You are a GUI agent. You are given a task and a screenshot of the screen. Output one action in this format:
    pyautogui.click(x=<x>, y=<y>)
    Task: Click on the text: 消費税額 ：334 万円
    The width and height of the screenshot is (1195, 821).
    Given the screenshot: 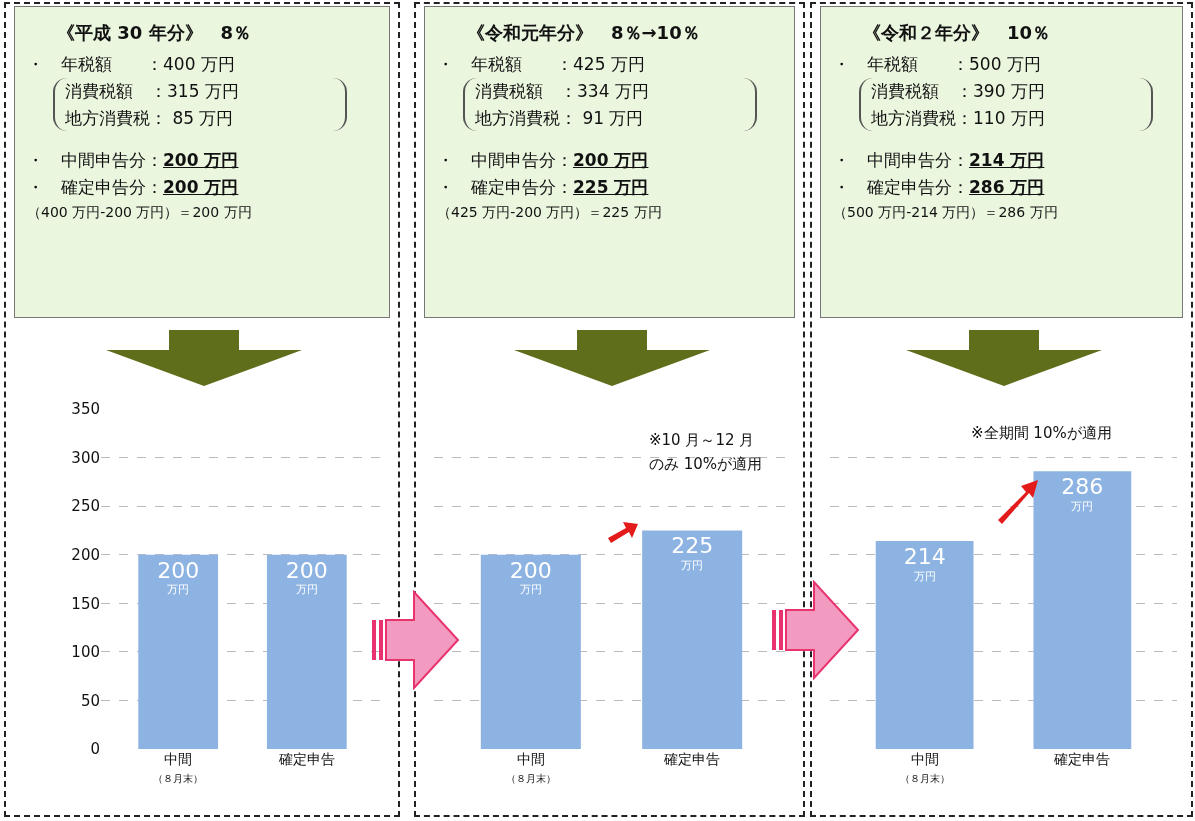 What is the action you would take?
    pyautogui.click(x=562, y=91)
    